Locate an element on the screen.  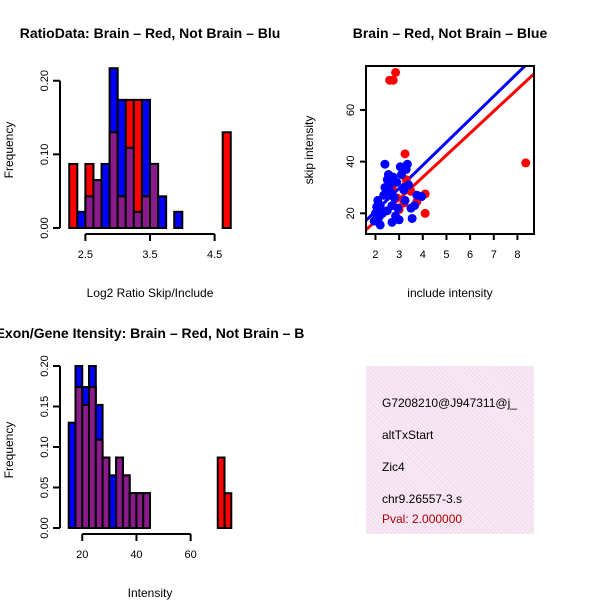
scatter-plot-area is located at coordinates (450, 148).